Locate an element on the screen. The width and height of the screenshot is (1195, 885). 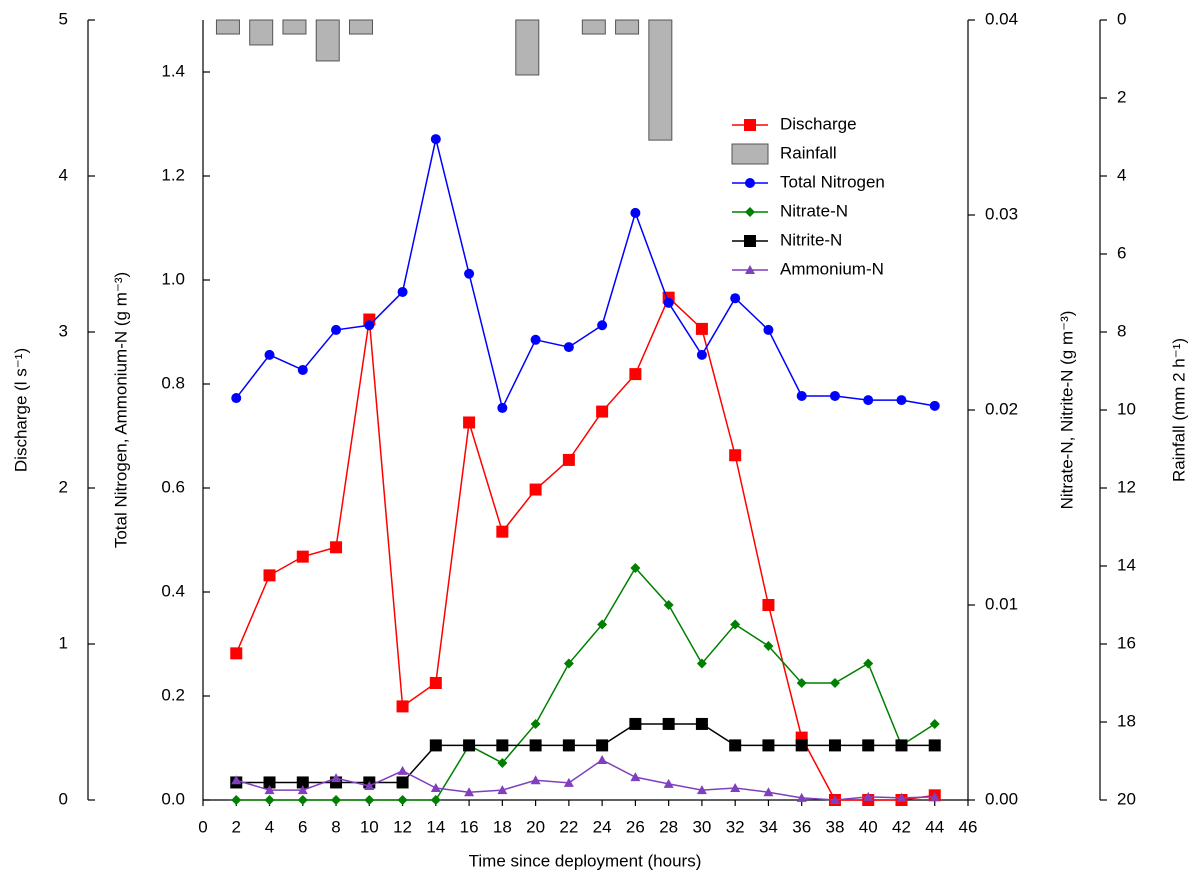
x-tick-label: 24 is located at coordinates (602, 826).